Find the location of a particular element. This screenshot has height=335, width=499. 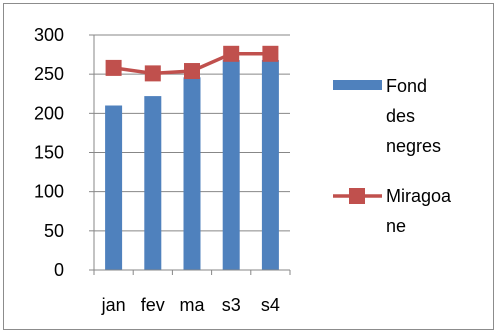

line-marker-s4 is located at coordinates (270, 53).